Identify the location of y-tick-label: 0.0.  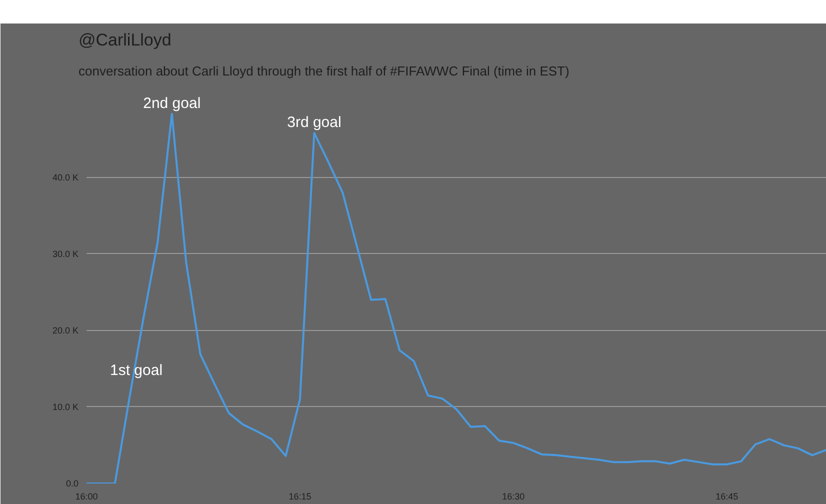
(72, 483).